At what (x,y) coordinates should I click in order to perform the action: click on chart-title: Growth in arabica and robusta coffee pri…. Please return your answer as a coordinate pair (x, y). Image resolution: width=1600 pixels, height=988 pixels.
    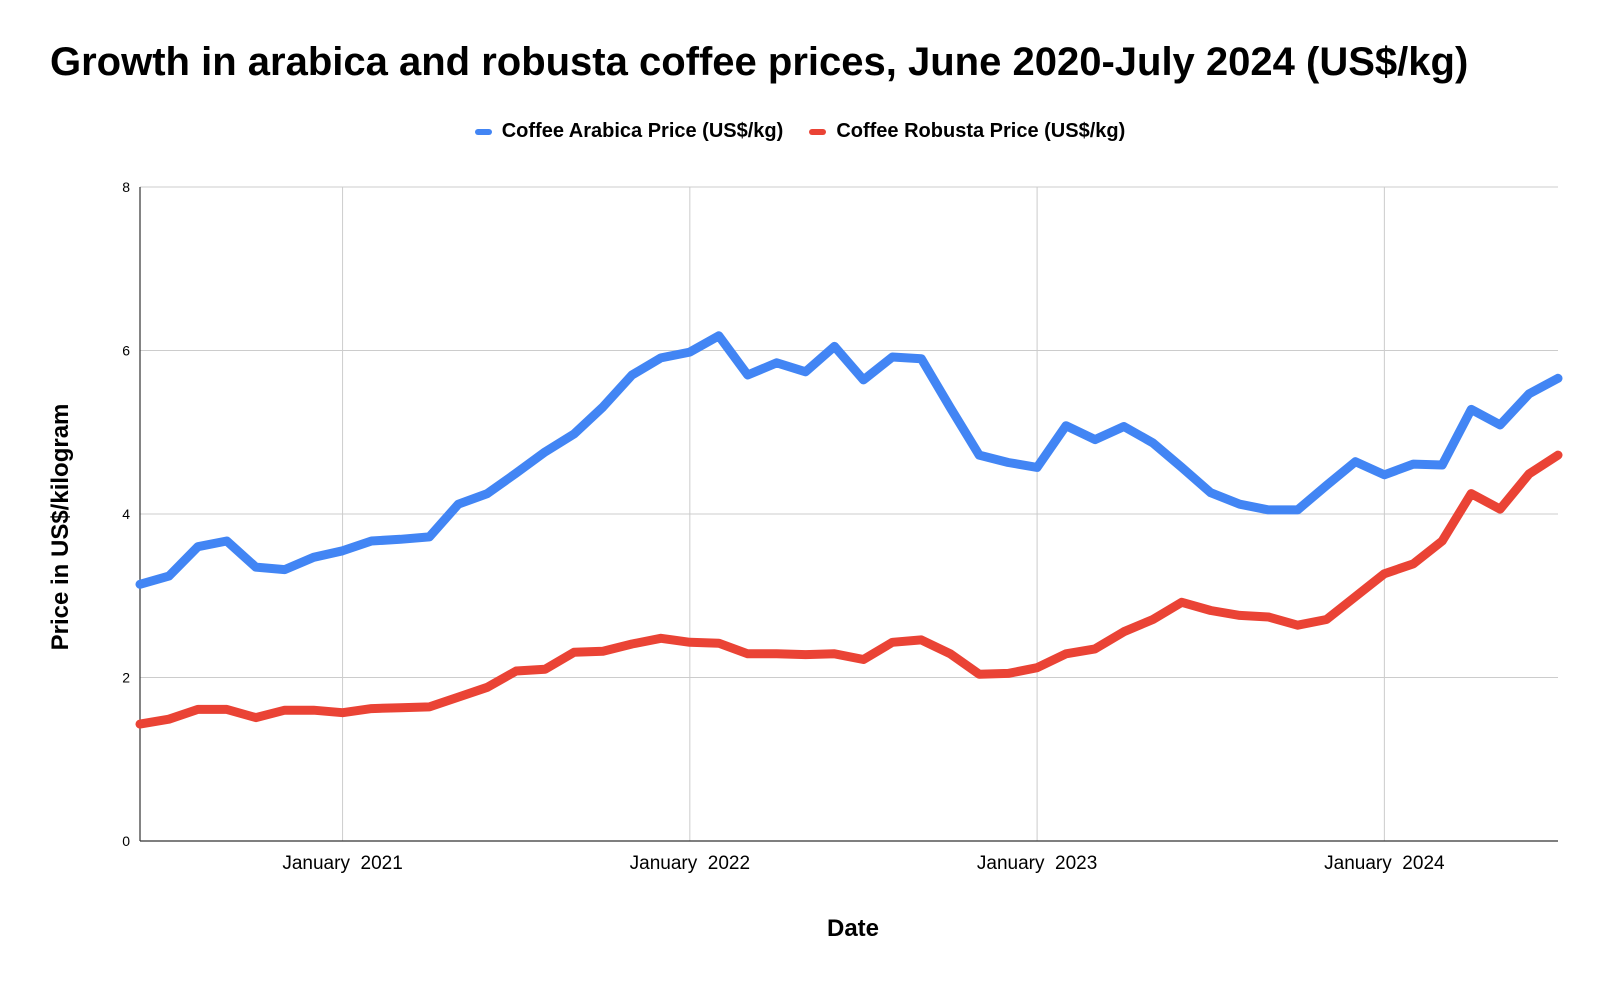
    Looking at the image, I should click on (759, 62).